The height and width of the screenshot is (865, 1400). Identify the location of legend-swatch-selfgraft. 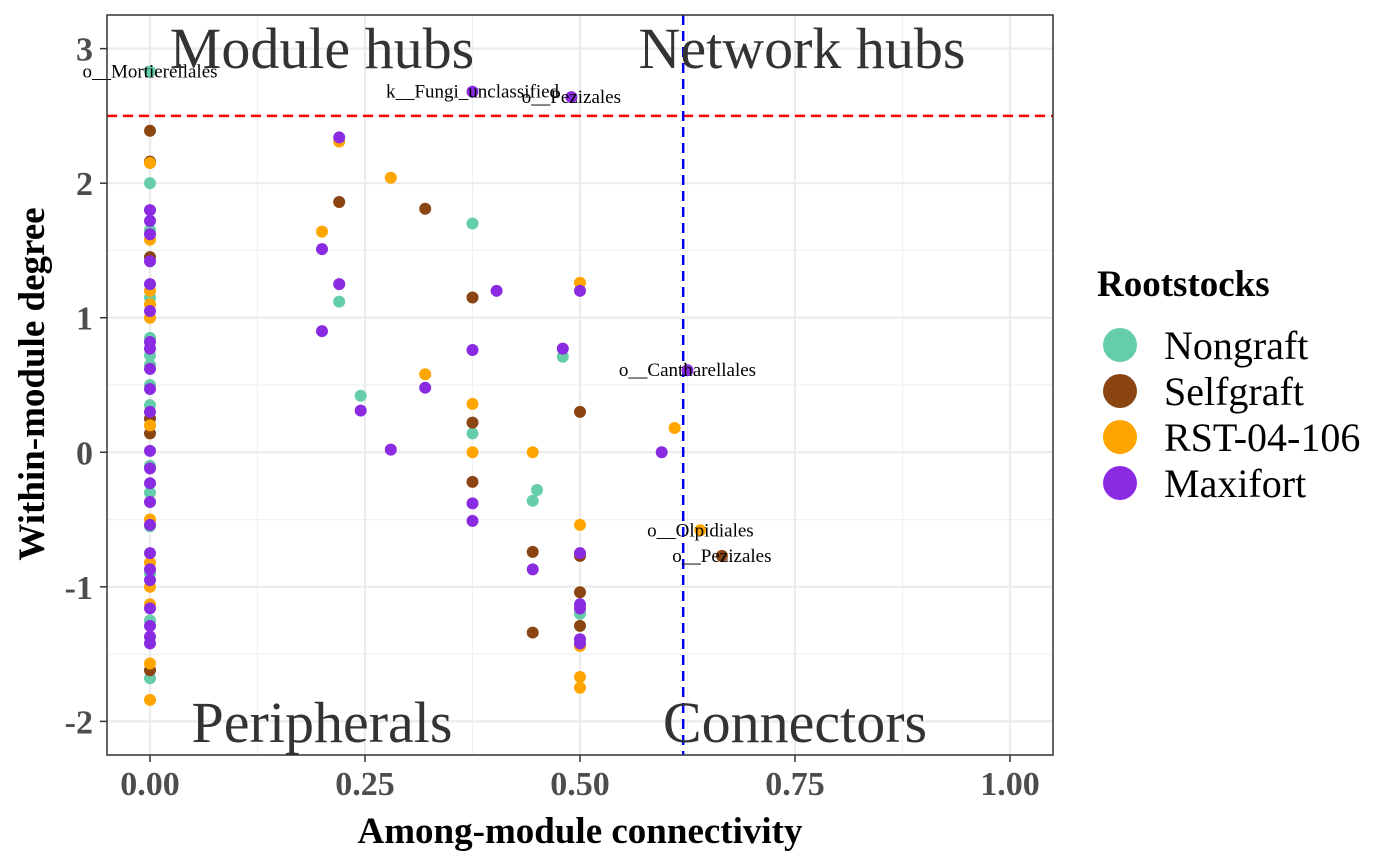
(1120, 391).